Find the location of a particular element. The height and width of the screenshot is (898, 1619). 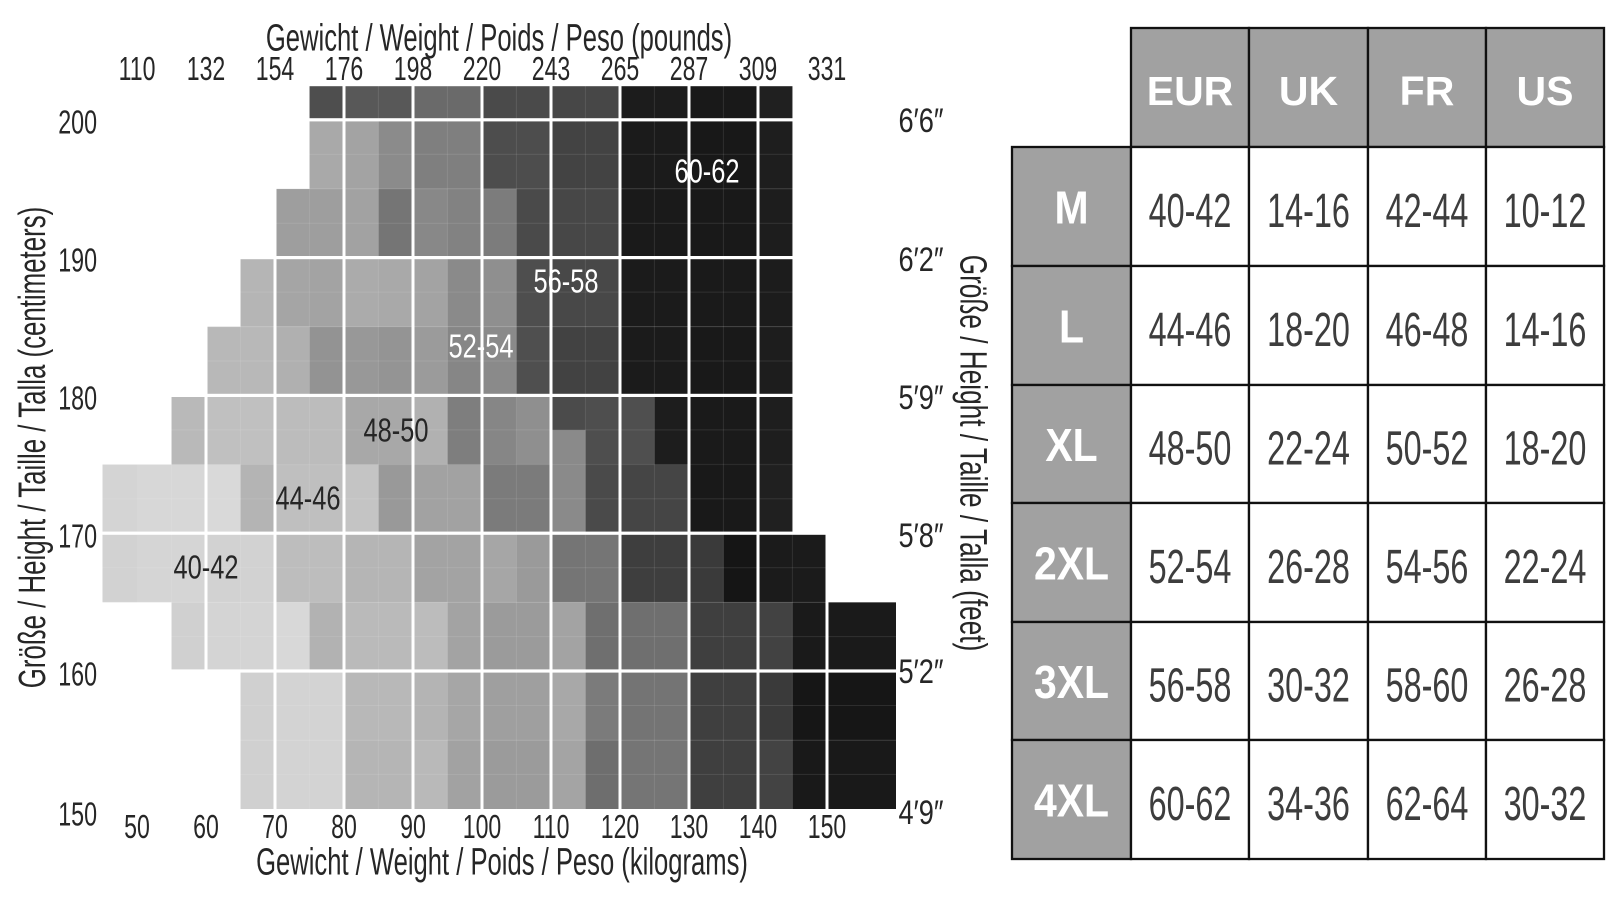

svg-text: US is located at coordinates (1545, 91).